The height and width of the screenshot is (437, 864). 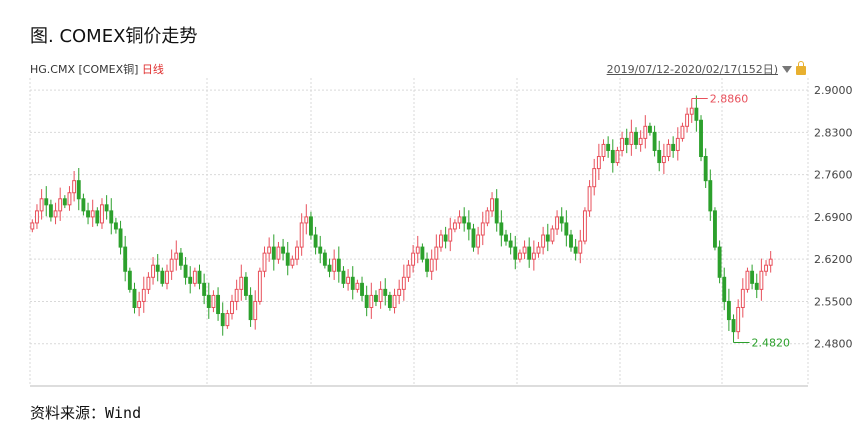 I want to click on y-tick-label: 2.8300, so click(x=833, y=132).